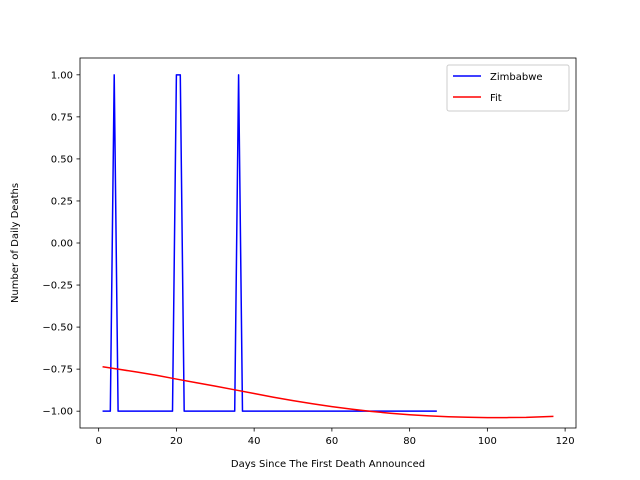 This screenshot has width=640, height=480. Describe the element at coordinates (254, 441) in the screenshot. I see `x-tick-label: 40` at that location.